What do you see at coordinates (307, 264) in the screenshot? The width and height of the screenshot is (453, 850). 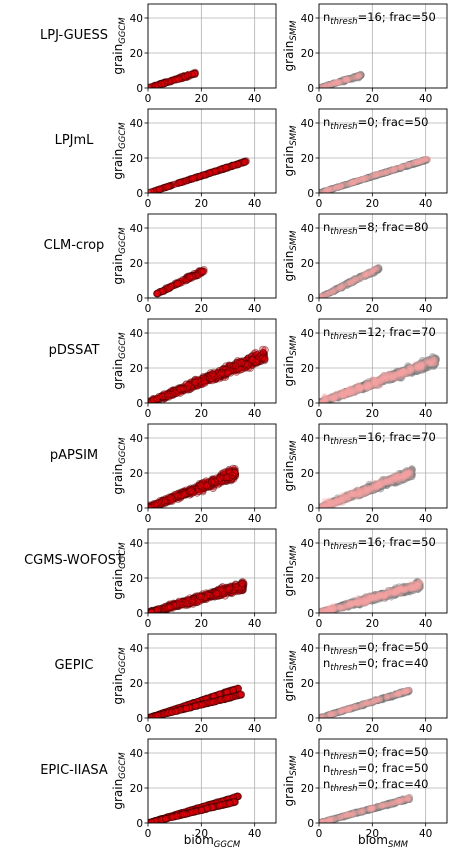 I see `y-tick-label: 20` at bounding box center [307, 264].